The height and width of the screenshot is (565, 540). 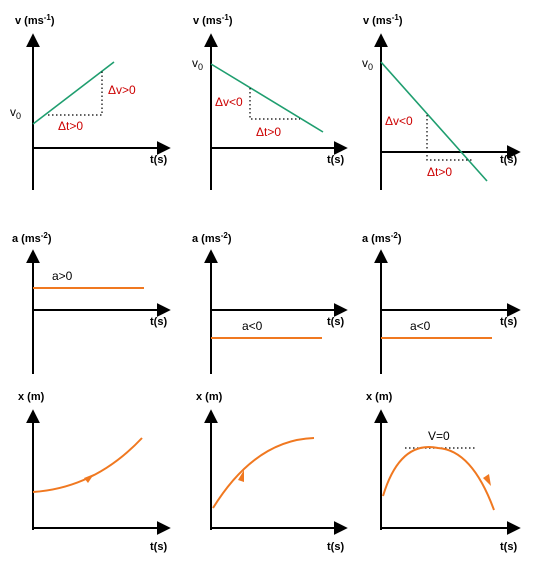 I want to click on position-graph-concave-up: x (m) t(s), so click(x=94, y=472).